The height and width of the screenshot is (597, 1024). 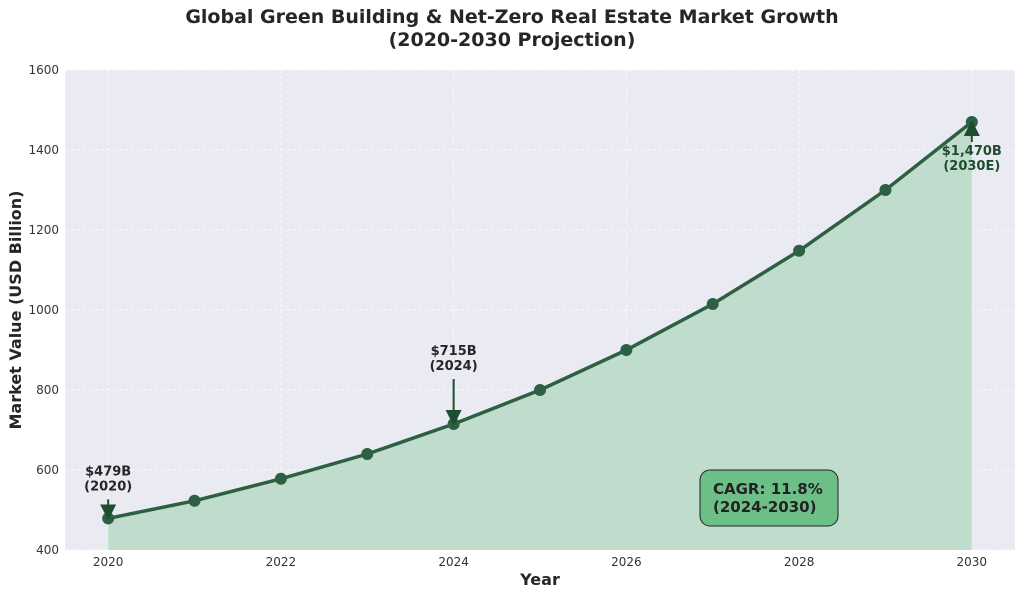 I want to click on y-tick-label: 1000, so click(x=43, y=310).